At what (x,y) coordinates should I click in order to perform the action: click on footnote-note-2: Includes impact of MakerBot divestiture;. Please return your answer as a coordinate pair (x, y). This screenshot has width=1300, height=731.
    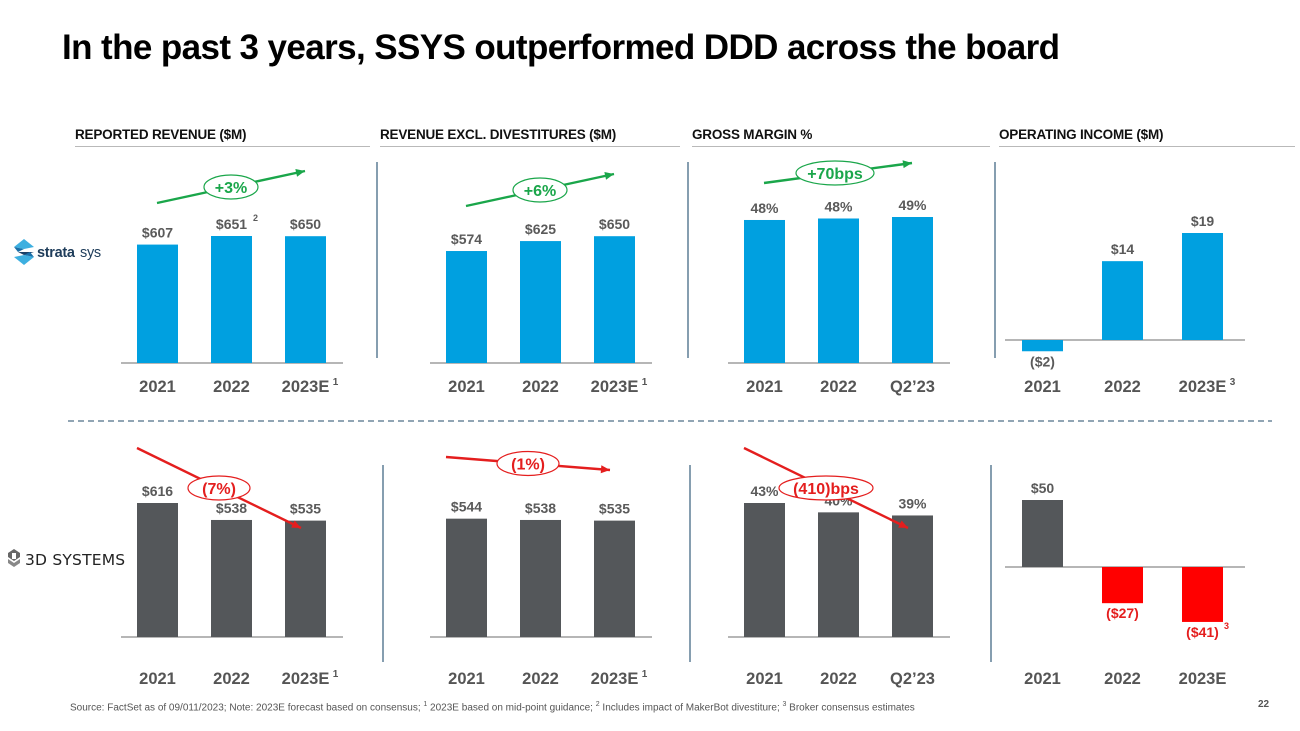
    Looking at the image, I should click on (691, 708).